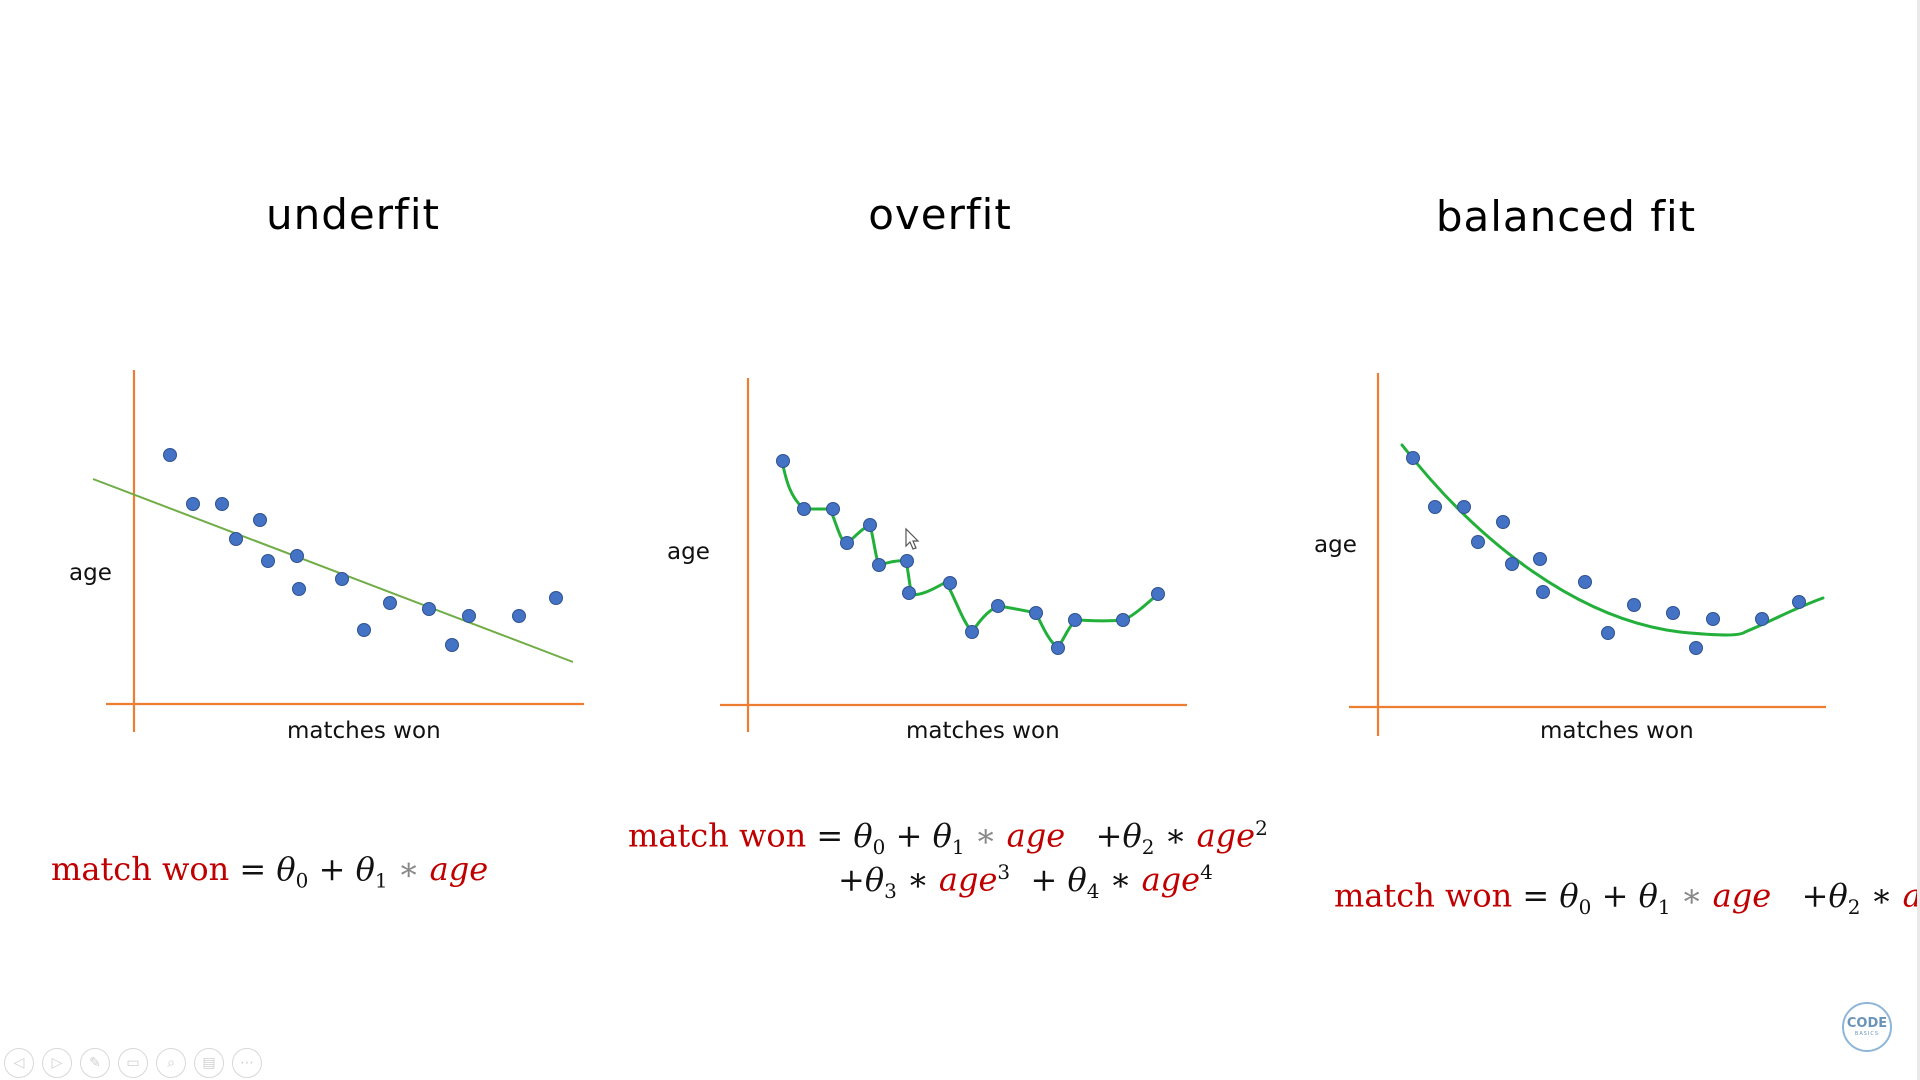  What do you see at coordinates (333, 570) in the screenshot?
I see `regression-line` at bounding box center [333, 570].